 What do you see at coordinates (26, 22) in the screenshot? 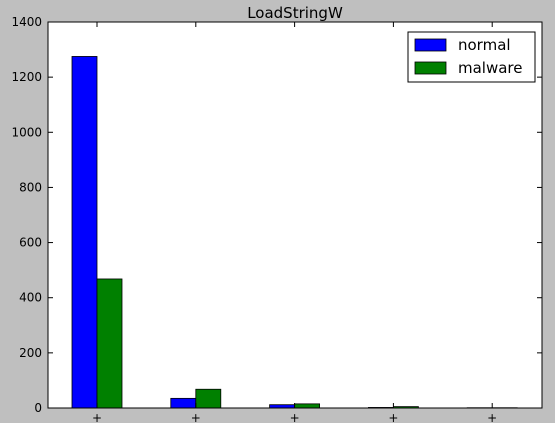
I see `y-tick-label: 1400` at bounding box center [26, 22].